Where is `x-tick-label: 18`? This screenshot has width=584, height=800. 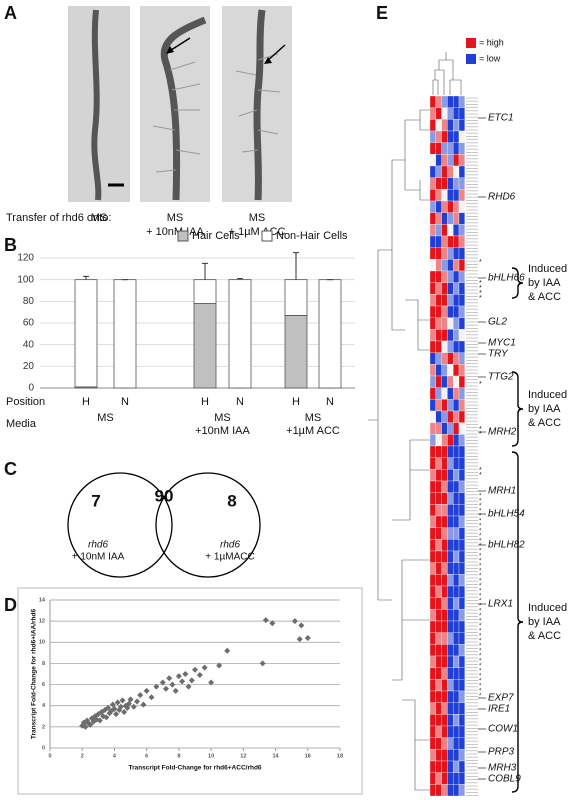
x-tick-label: 18 is located at coordinates (340, 756).